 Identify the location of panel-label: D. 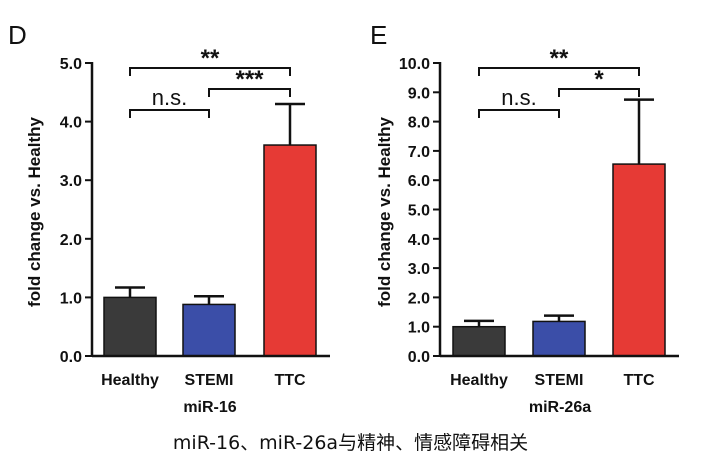
(17, 35).